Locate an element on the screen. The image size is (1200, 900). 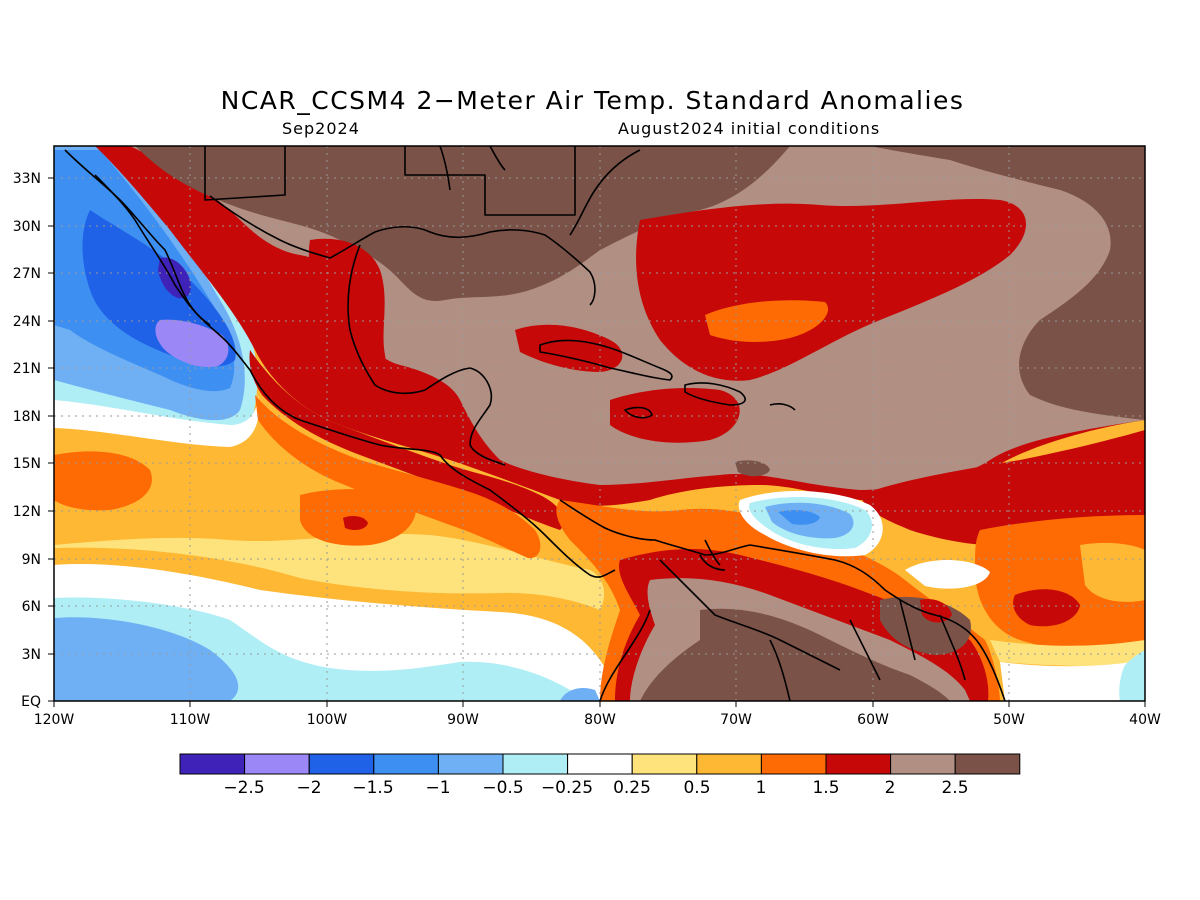
y-tick-label: 15N is located at coordinates (27, 464).